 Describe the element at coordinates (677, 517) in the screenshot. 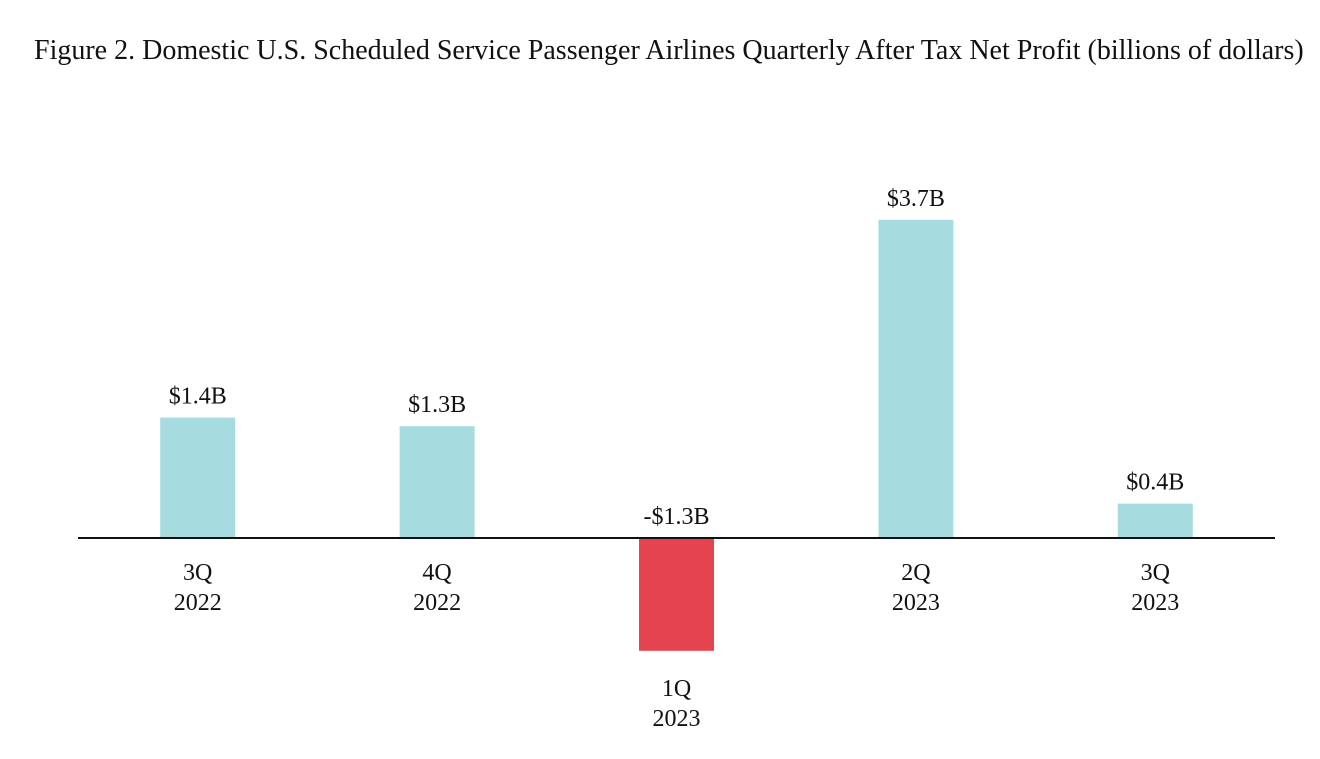

I see `data-label-3: -$1.3B` at that location.